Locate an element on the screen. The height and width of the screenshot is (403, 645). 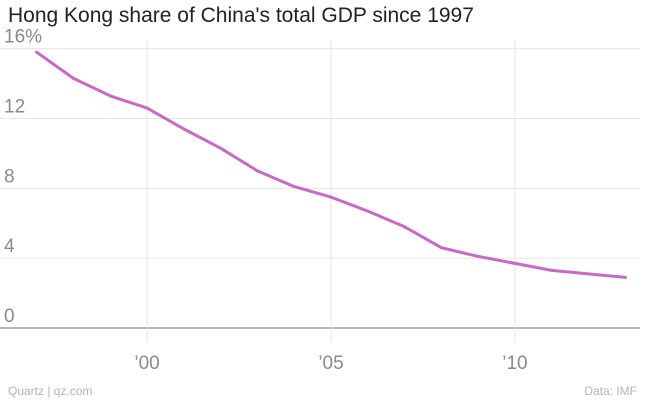
y-tick-label: 12 is located at coordinates (14, 107).